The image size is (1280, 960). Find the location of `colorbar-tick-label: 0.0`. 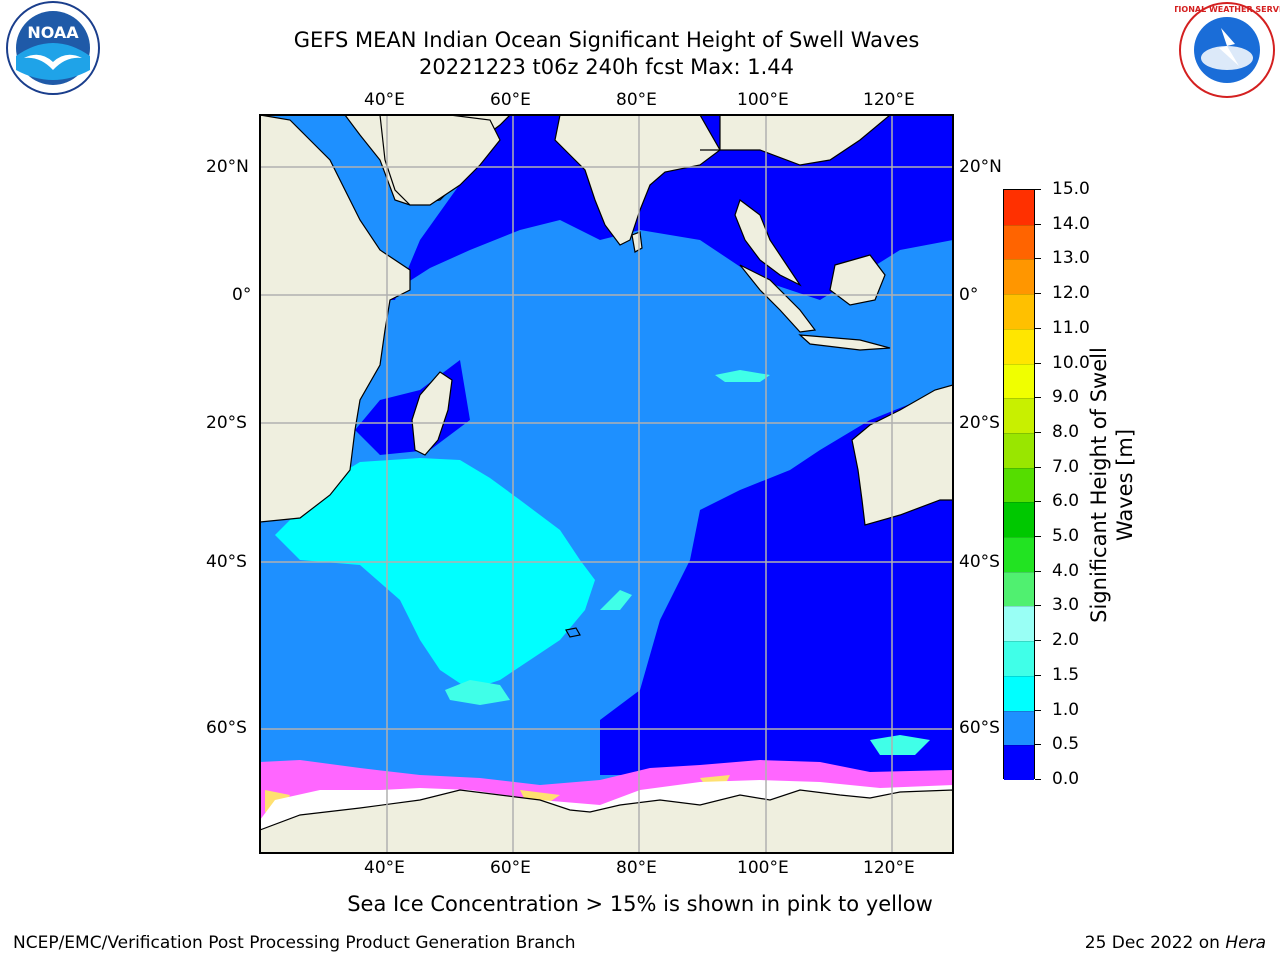

colorbar-tick-label: 0.0 is located at coordinates (1066, 779).